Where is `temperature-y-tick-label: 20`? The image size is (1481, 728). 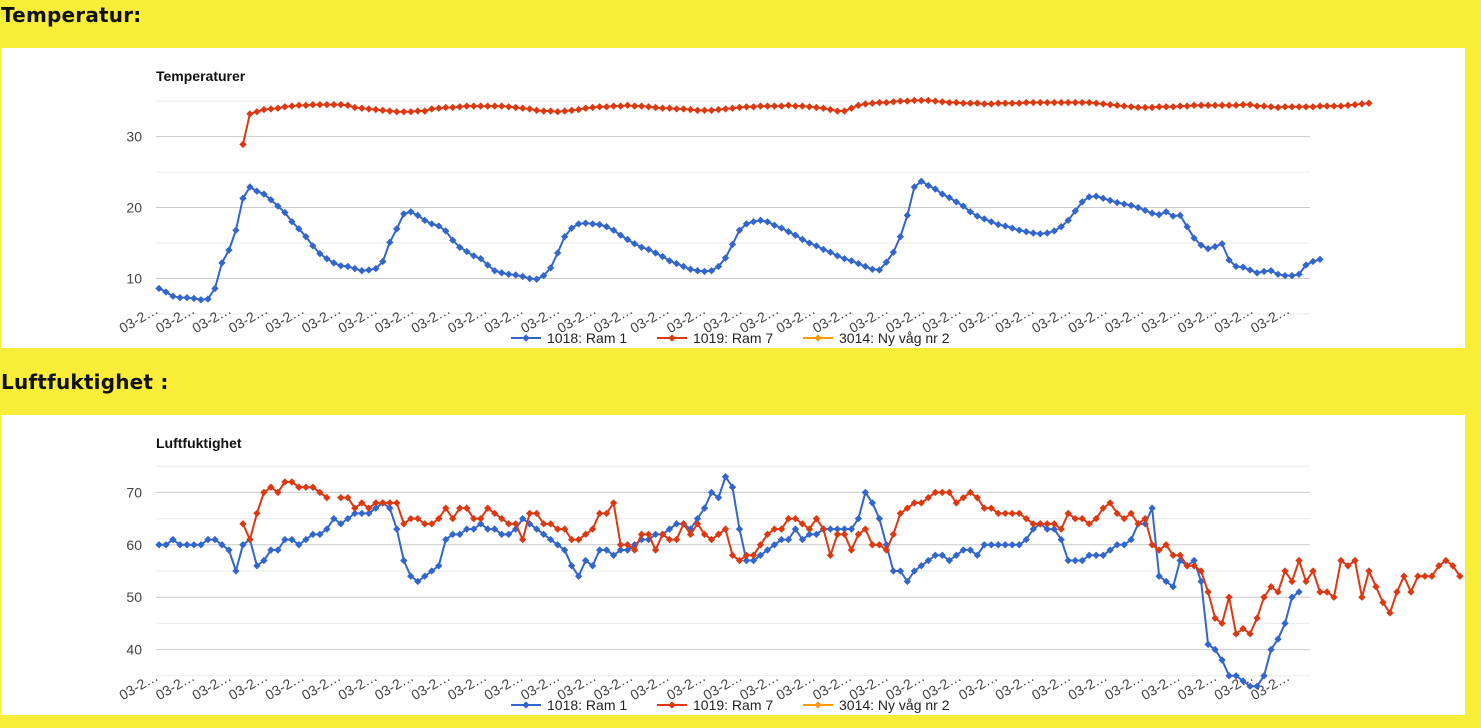 temperature-y-tick-label: 20 is located at coordinates (134, 208).